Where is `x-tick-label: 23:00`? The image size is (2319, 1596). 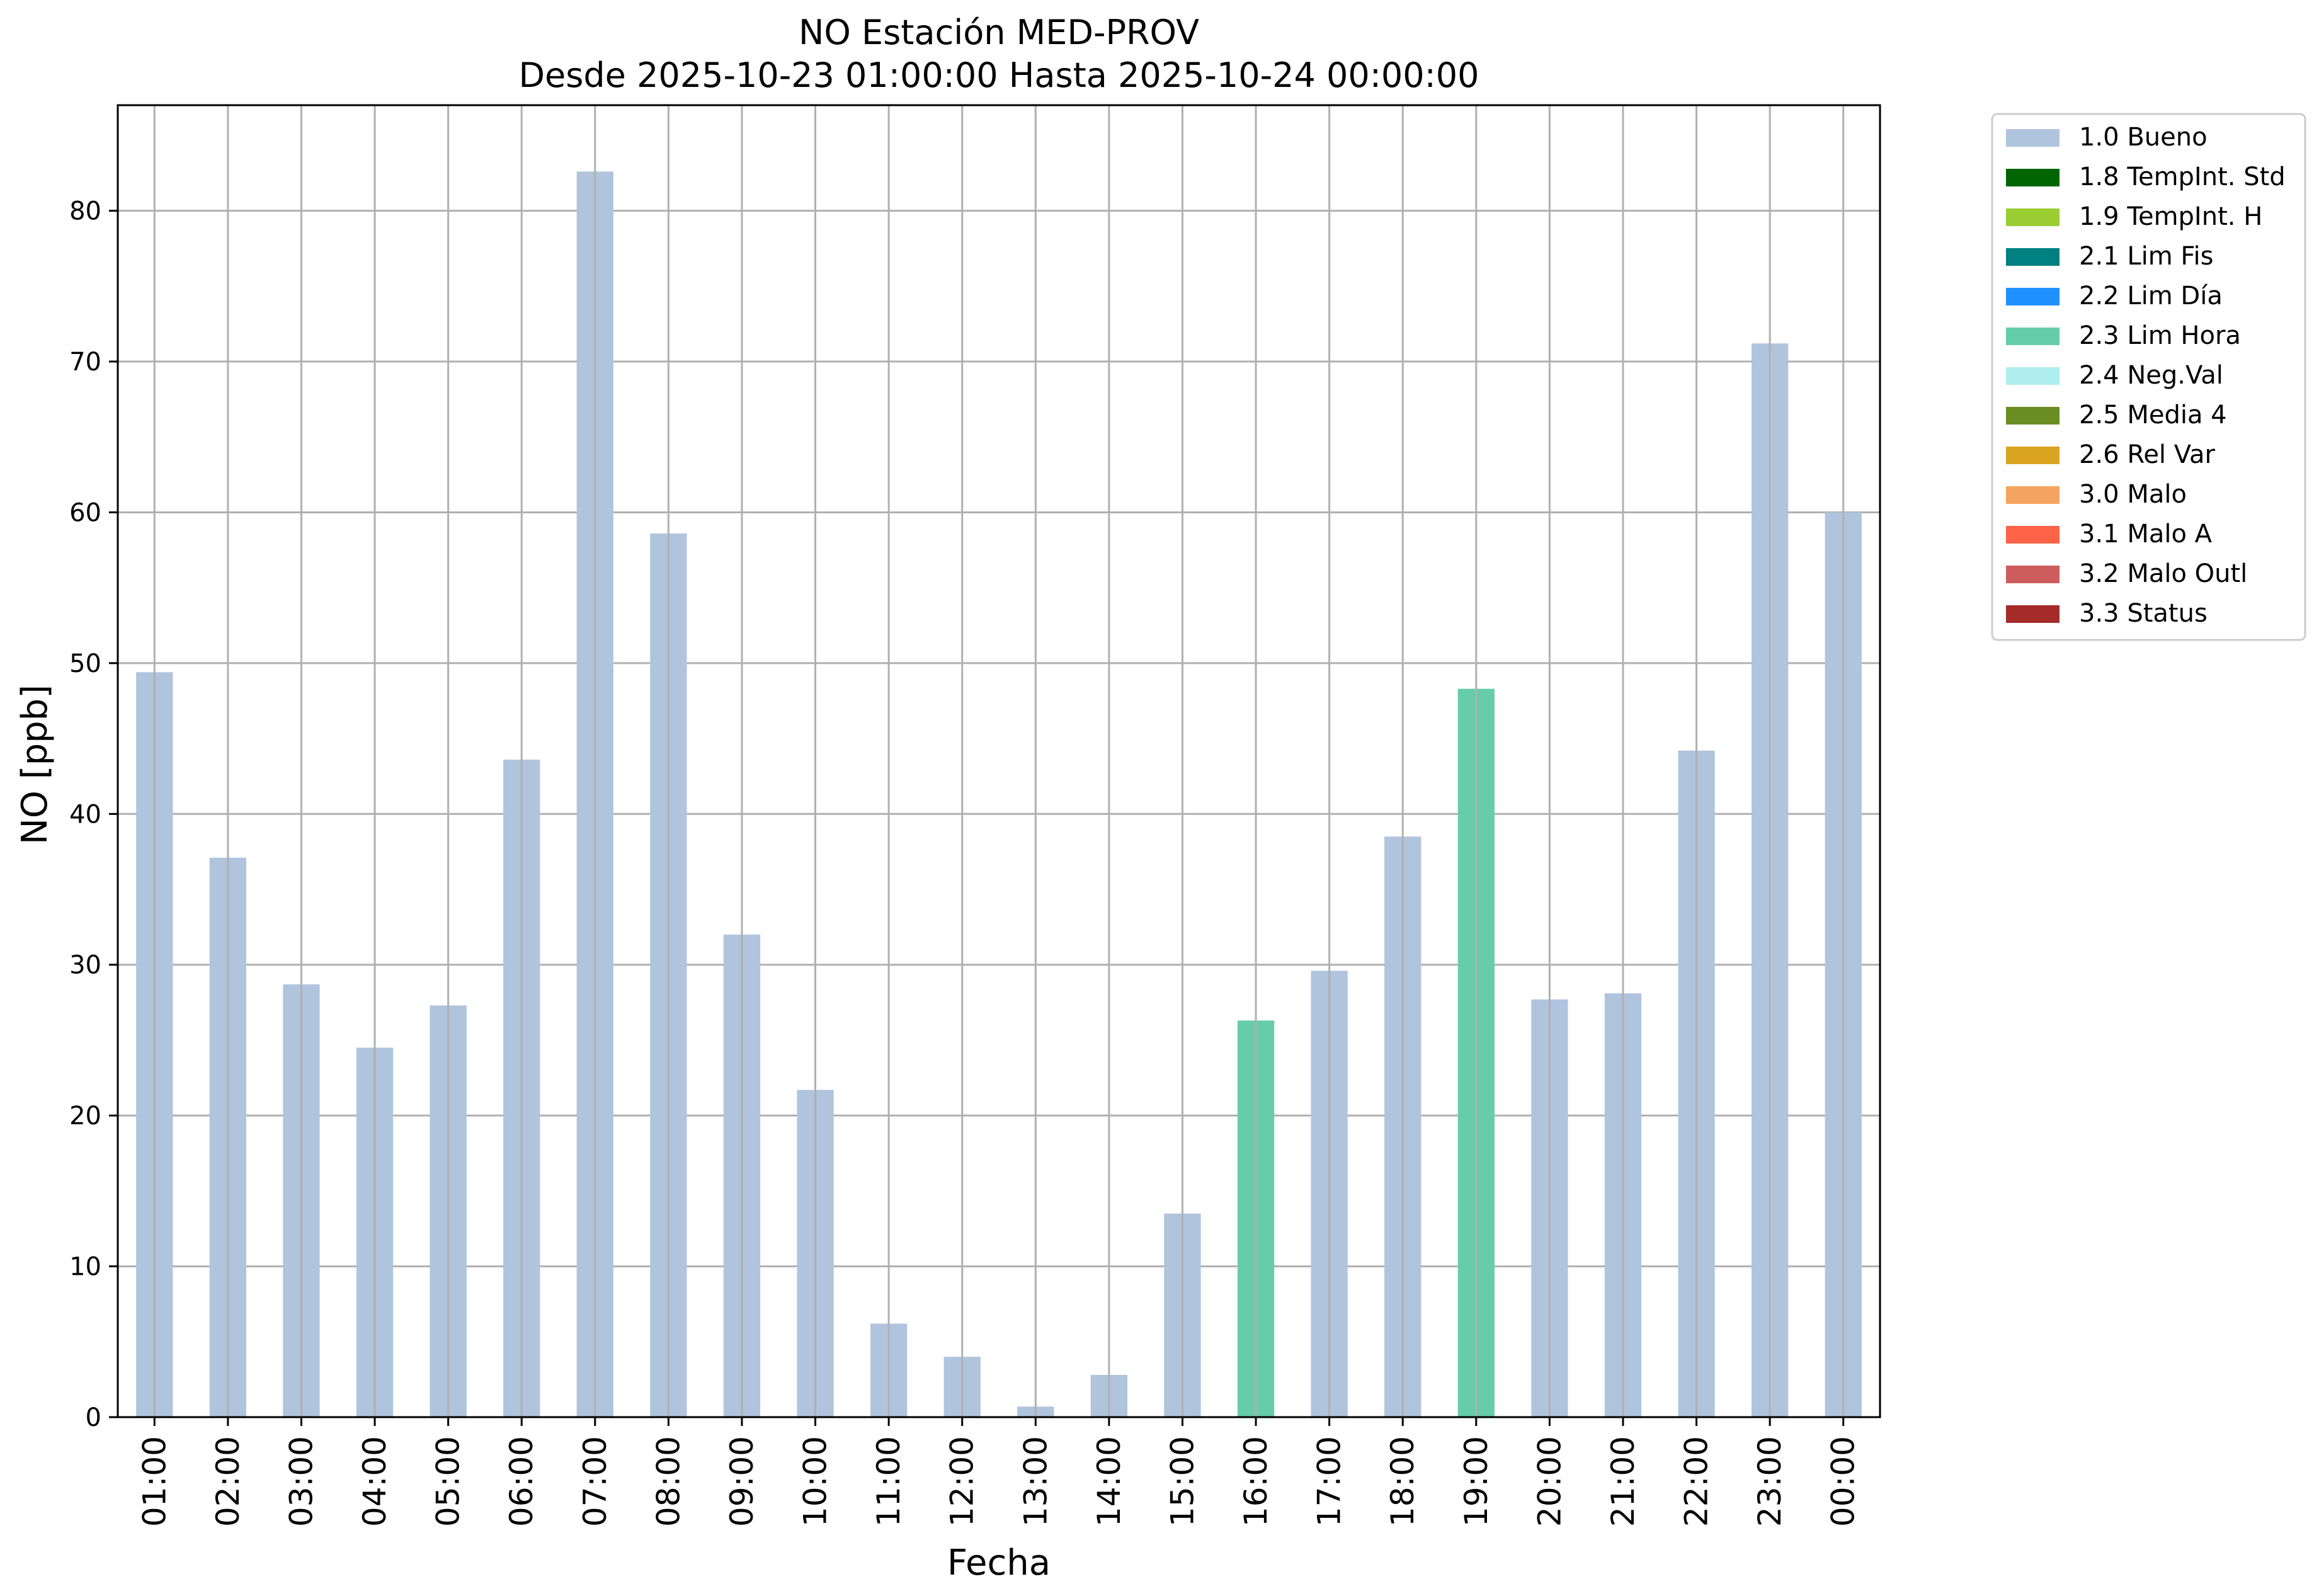 x-tick-label: 23:00 is located at coordinates (1770, 1481).